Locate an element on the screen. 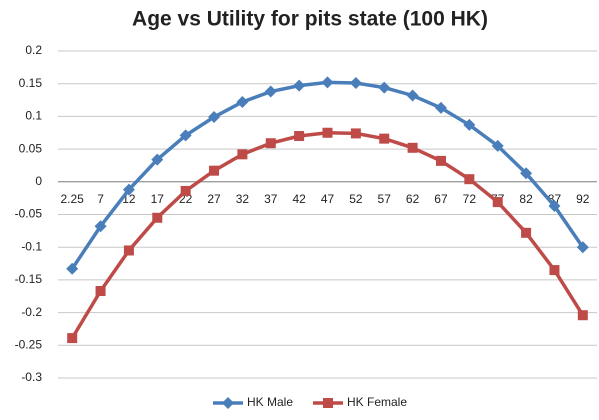 The height and width of the screenshot is (420, 599). x-tick-label: 72 is located at coordinates (470, 199).